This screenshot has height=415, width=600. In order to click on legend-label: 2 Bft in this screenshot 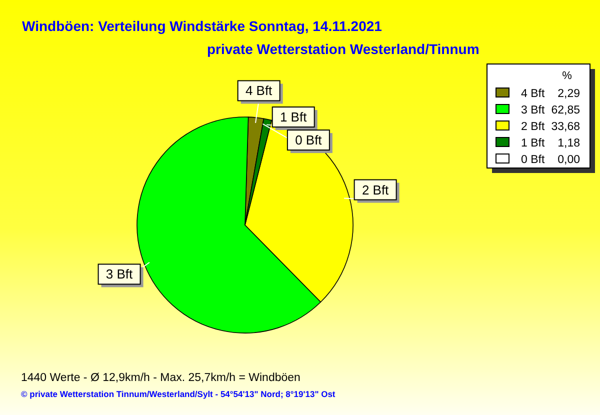, I will do `click(533, 127)`.